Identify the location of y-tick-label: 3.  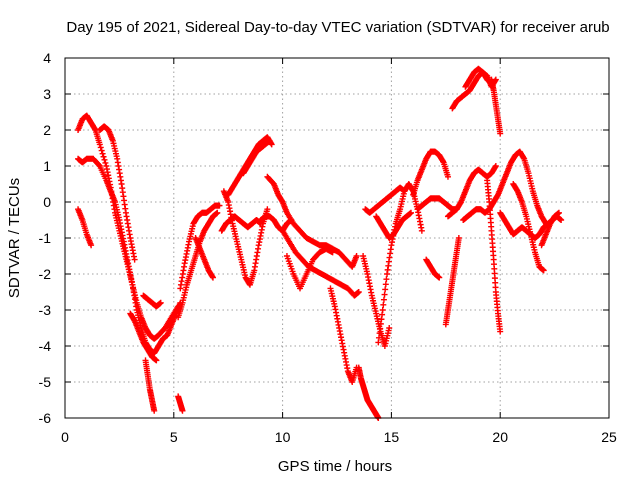
(47, 94).